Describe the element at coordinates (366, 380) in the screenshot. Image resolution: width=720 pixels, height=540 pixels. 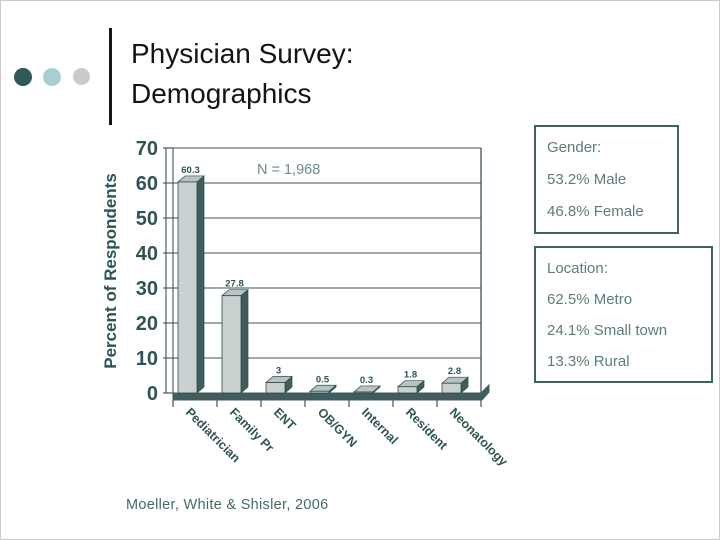
I see `bar-value-label: 0.3` at that location.